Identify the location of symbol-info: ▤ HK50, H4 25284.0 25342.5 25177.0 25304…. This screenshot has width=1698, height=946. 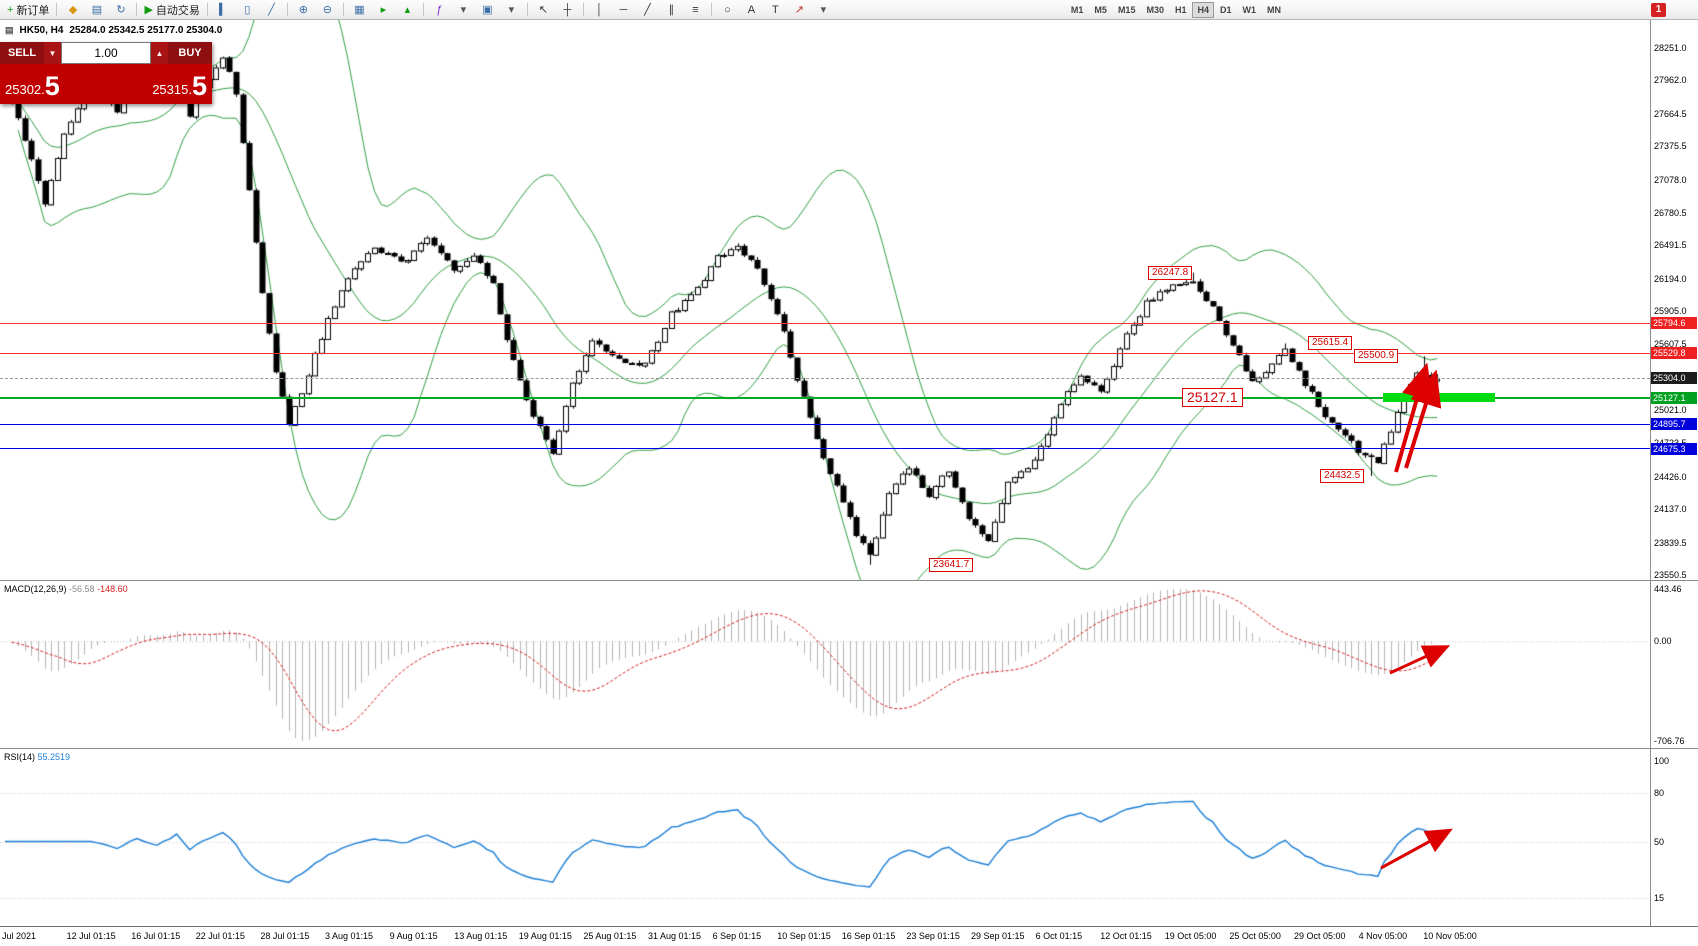
(113, 30).